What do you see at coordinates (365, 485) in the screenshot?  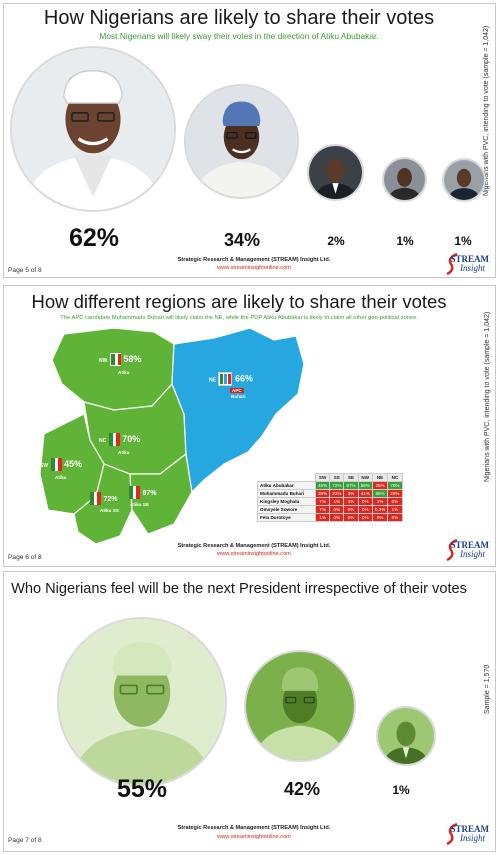 I see `result-cell: 58%` at bounding box center [365, 485].